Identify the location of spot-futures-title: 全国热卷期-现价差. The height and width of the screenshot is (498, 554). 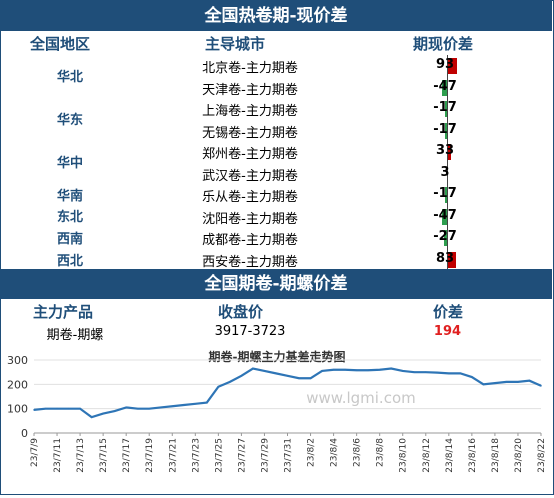
(276, 16).